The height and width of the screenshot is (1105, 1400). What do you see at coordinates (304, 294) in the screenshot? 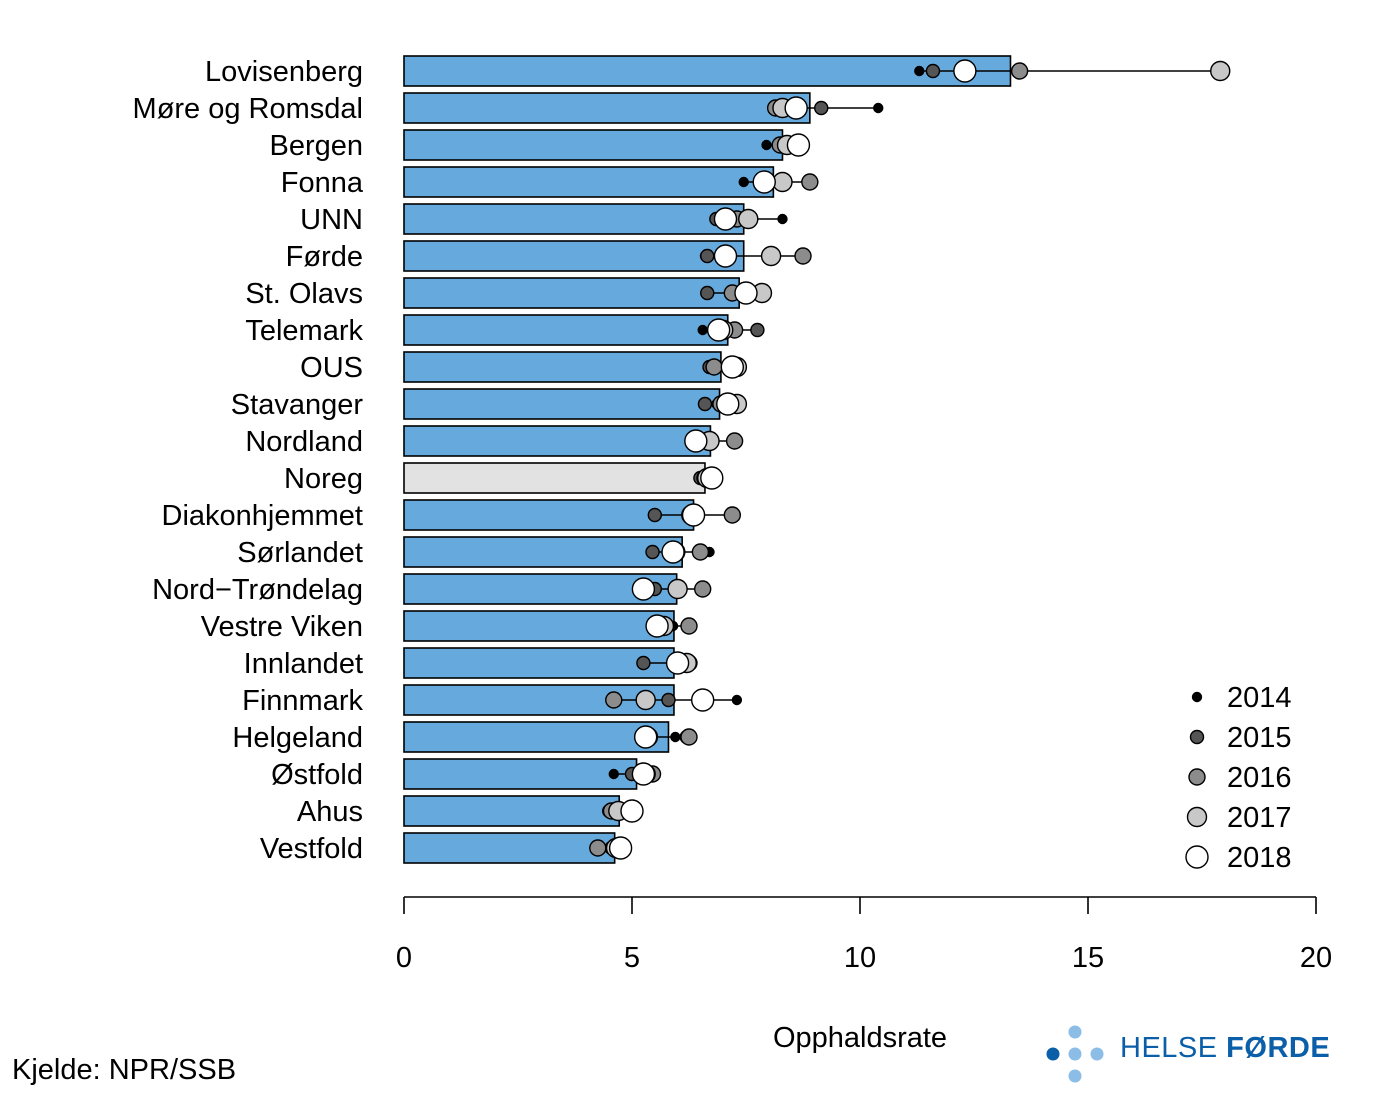
I see `category-label: St. Olavs` at bounding box center [304, 294].